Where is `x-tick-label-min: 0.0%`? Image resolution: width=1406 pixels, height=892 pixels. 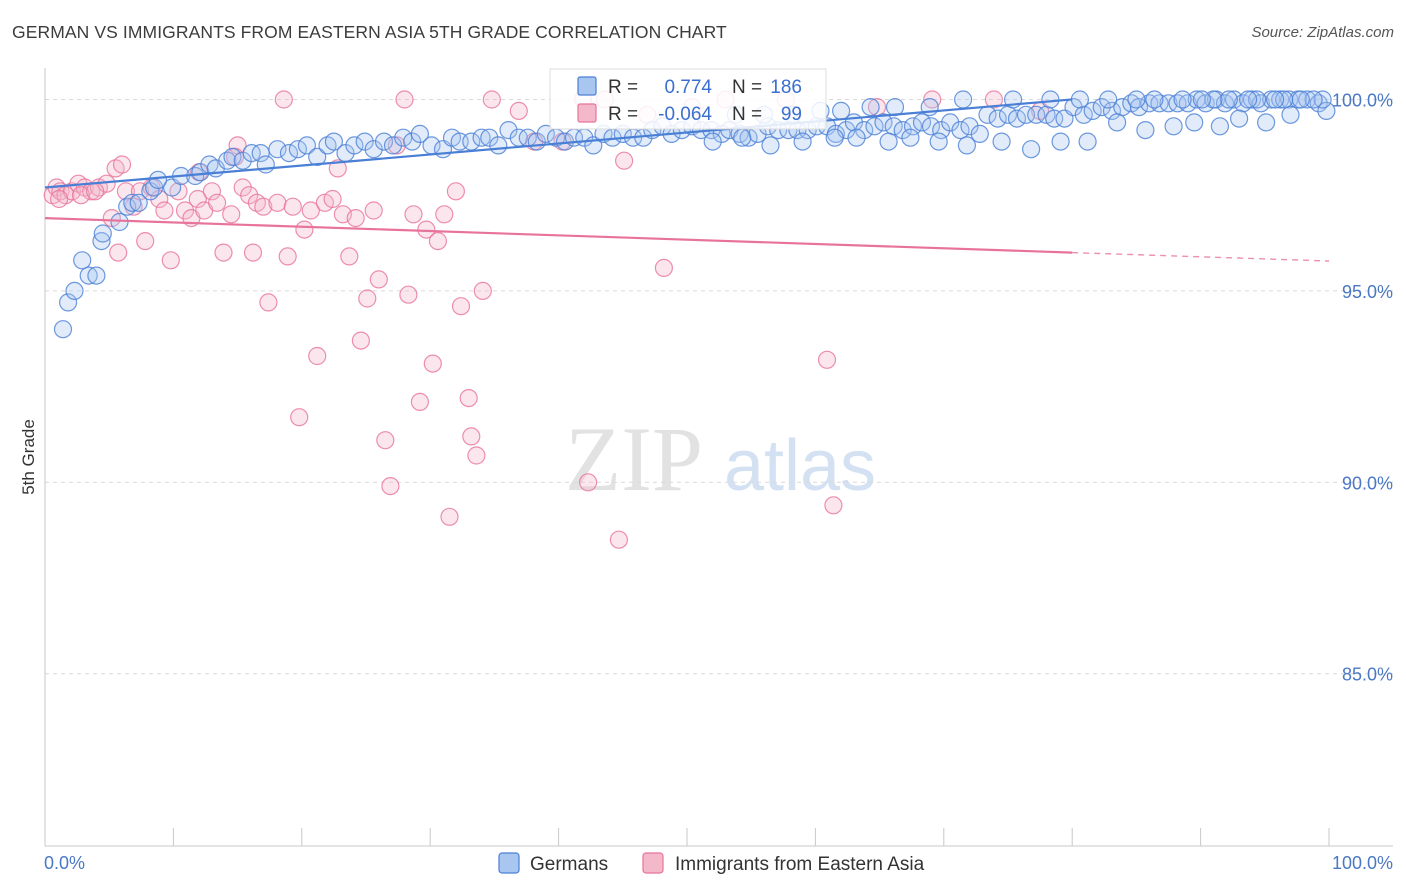 x-tick-label-min: 0.0% is located at coordinates (64, 863).